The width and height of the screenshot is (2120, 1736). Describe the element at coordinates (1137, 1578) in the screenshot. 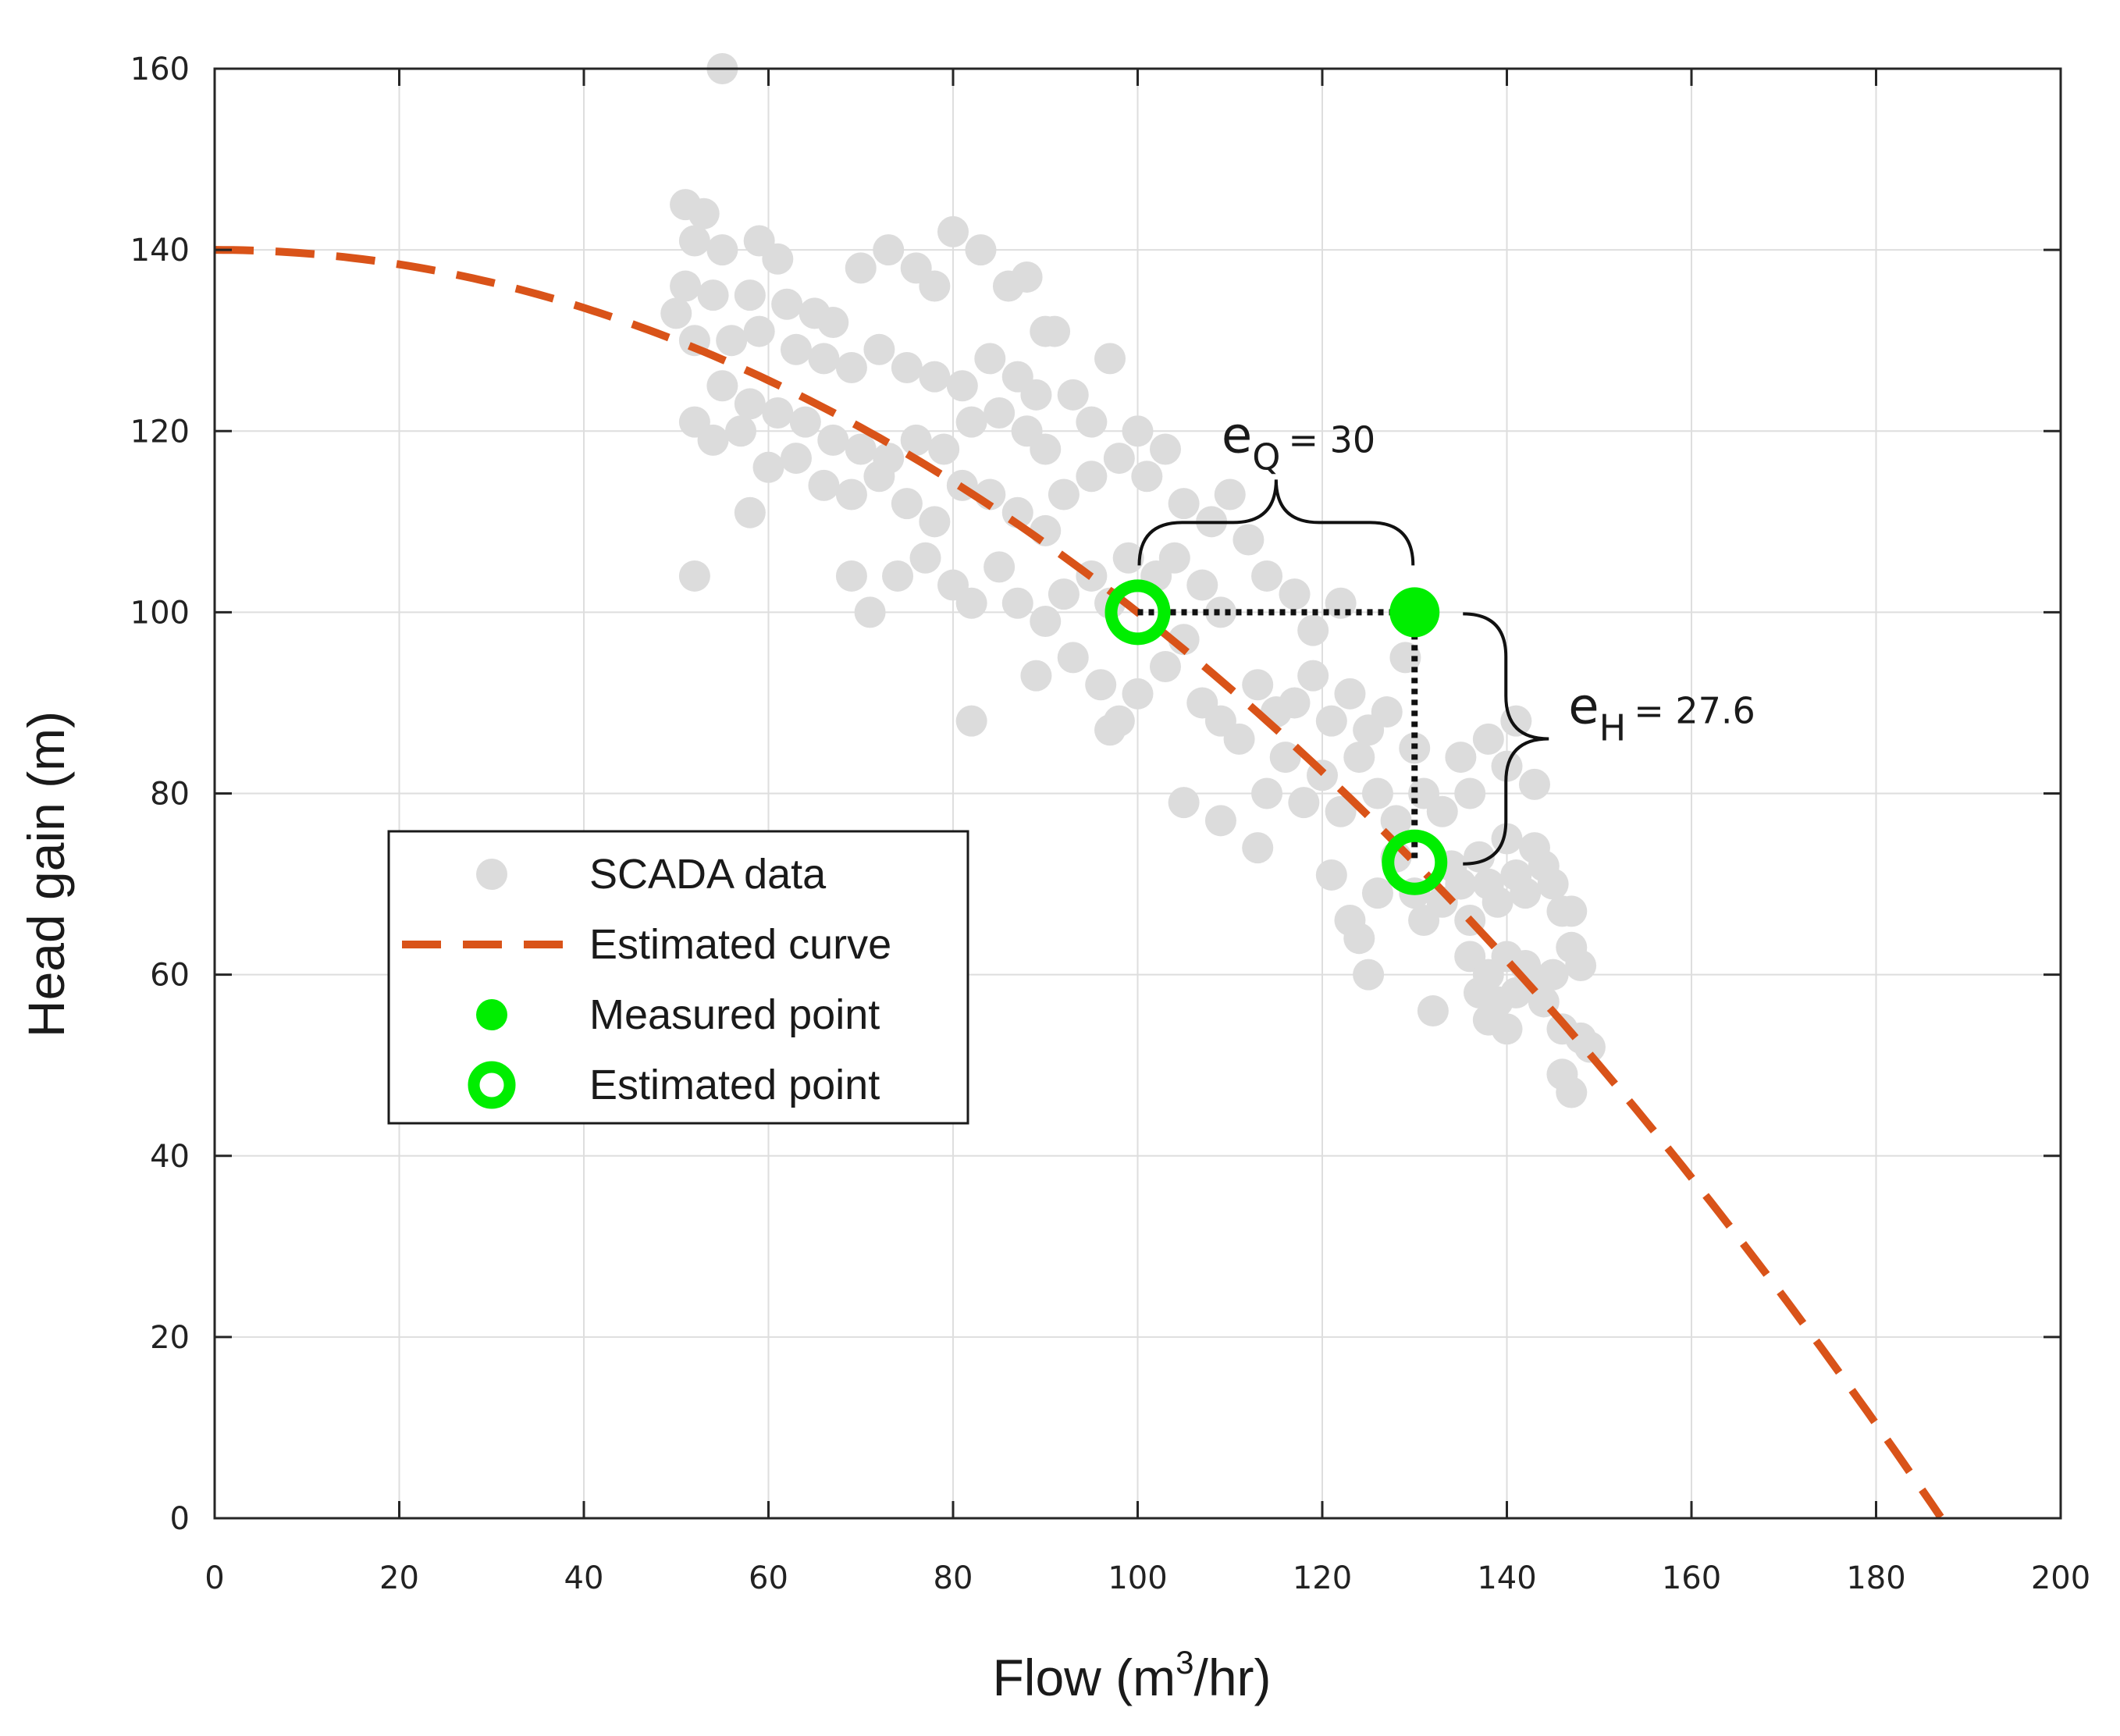

I see `x-tick-label: 100` at that location.